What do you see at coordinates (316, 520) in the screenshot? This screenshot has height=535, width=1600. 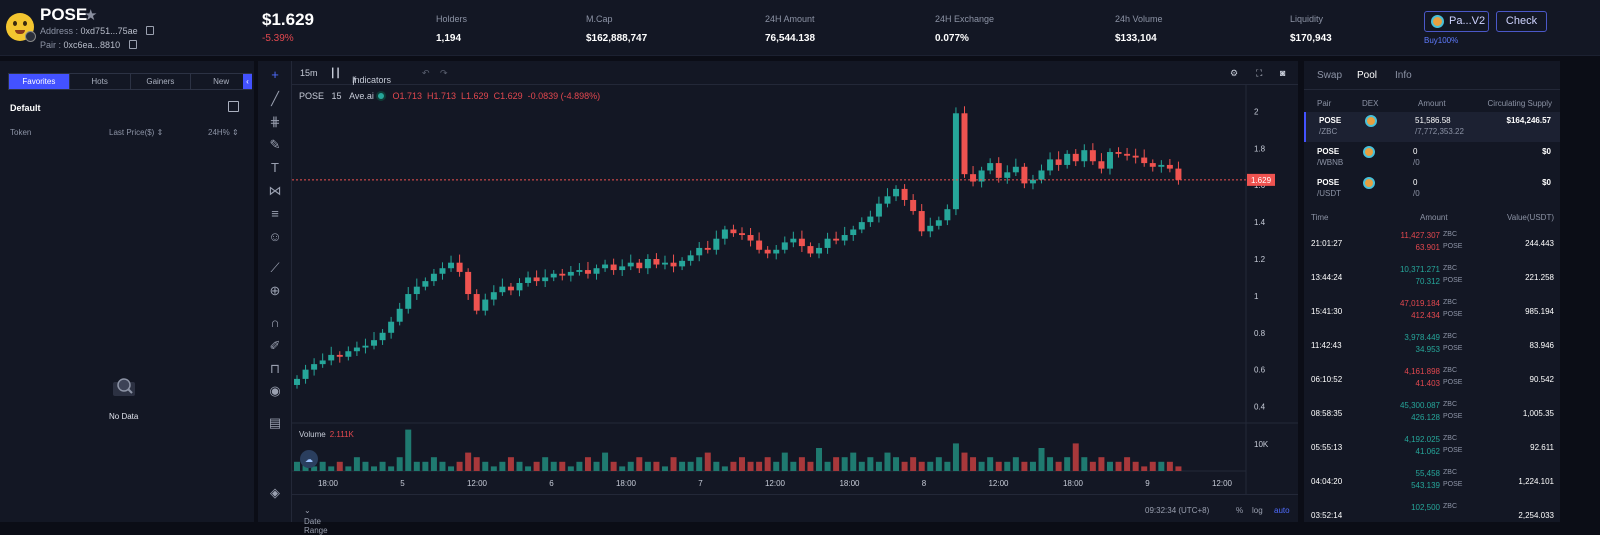 I see `date-range-button: Date Range ⌄` at bounding box center [316, 520].